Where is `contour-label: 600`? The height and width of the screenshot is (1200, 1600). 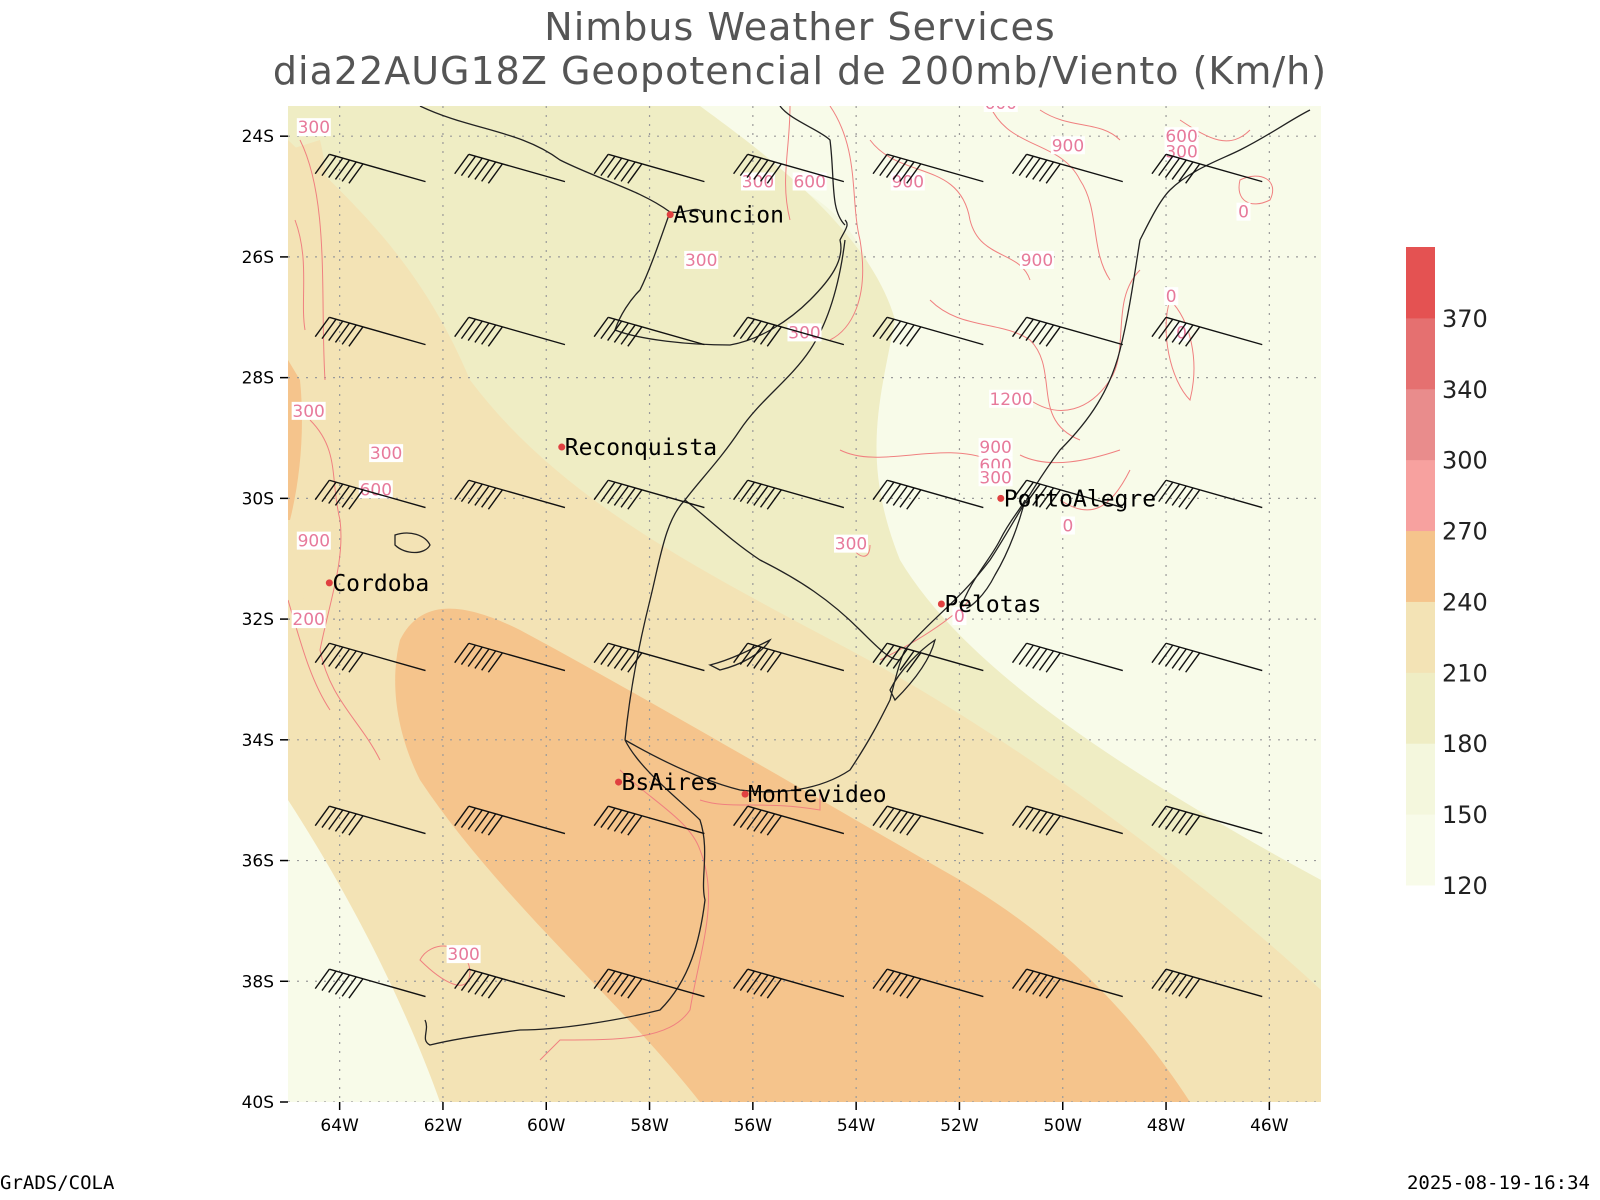
contour-label: 600 is located at coordinates (1181, 137).